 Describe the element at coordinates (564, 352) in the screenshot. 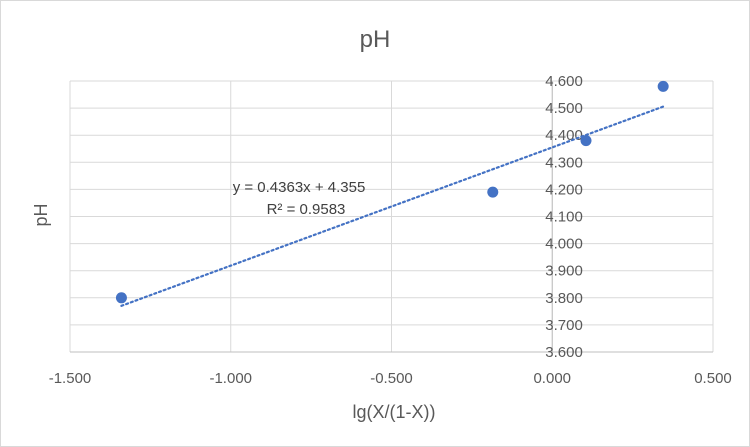

I see `y-tick-label: 3.600` at that location.